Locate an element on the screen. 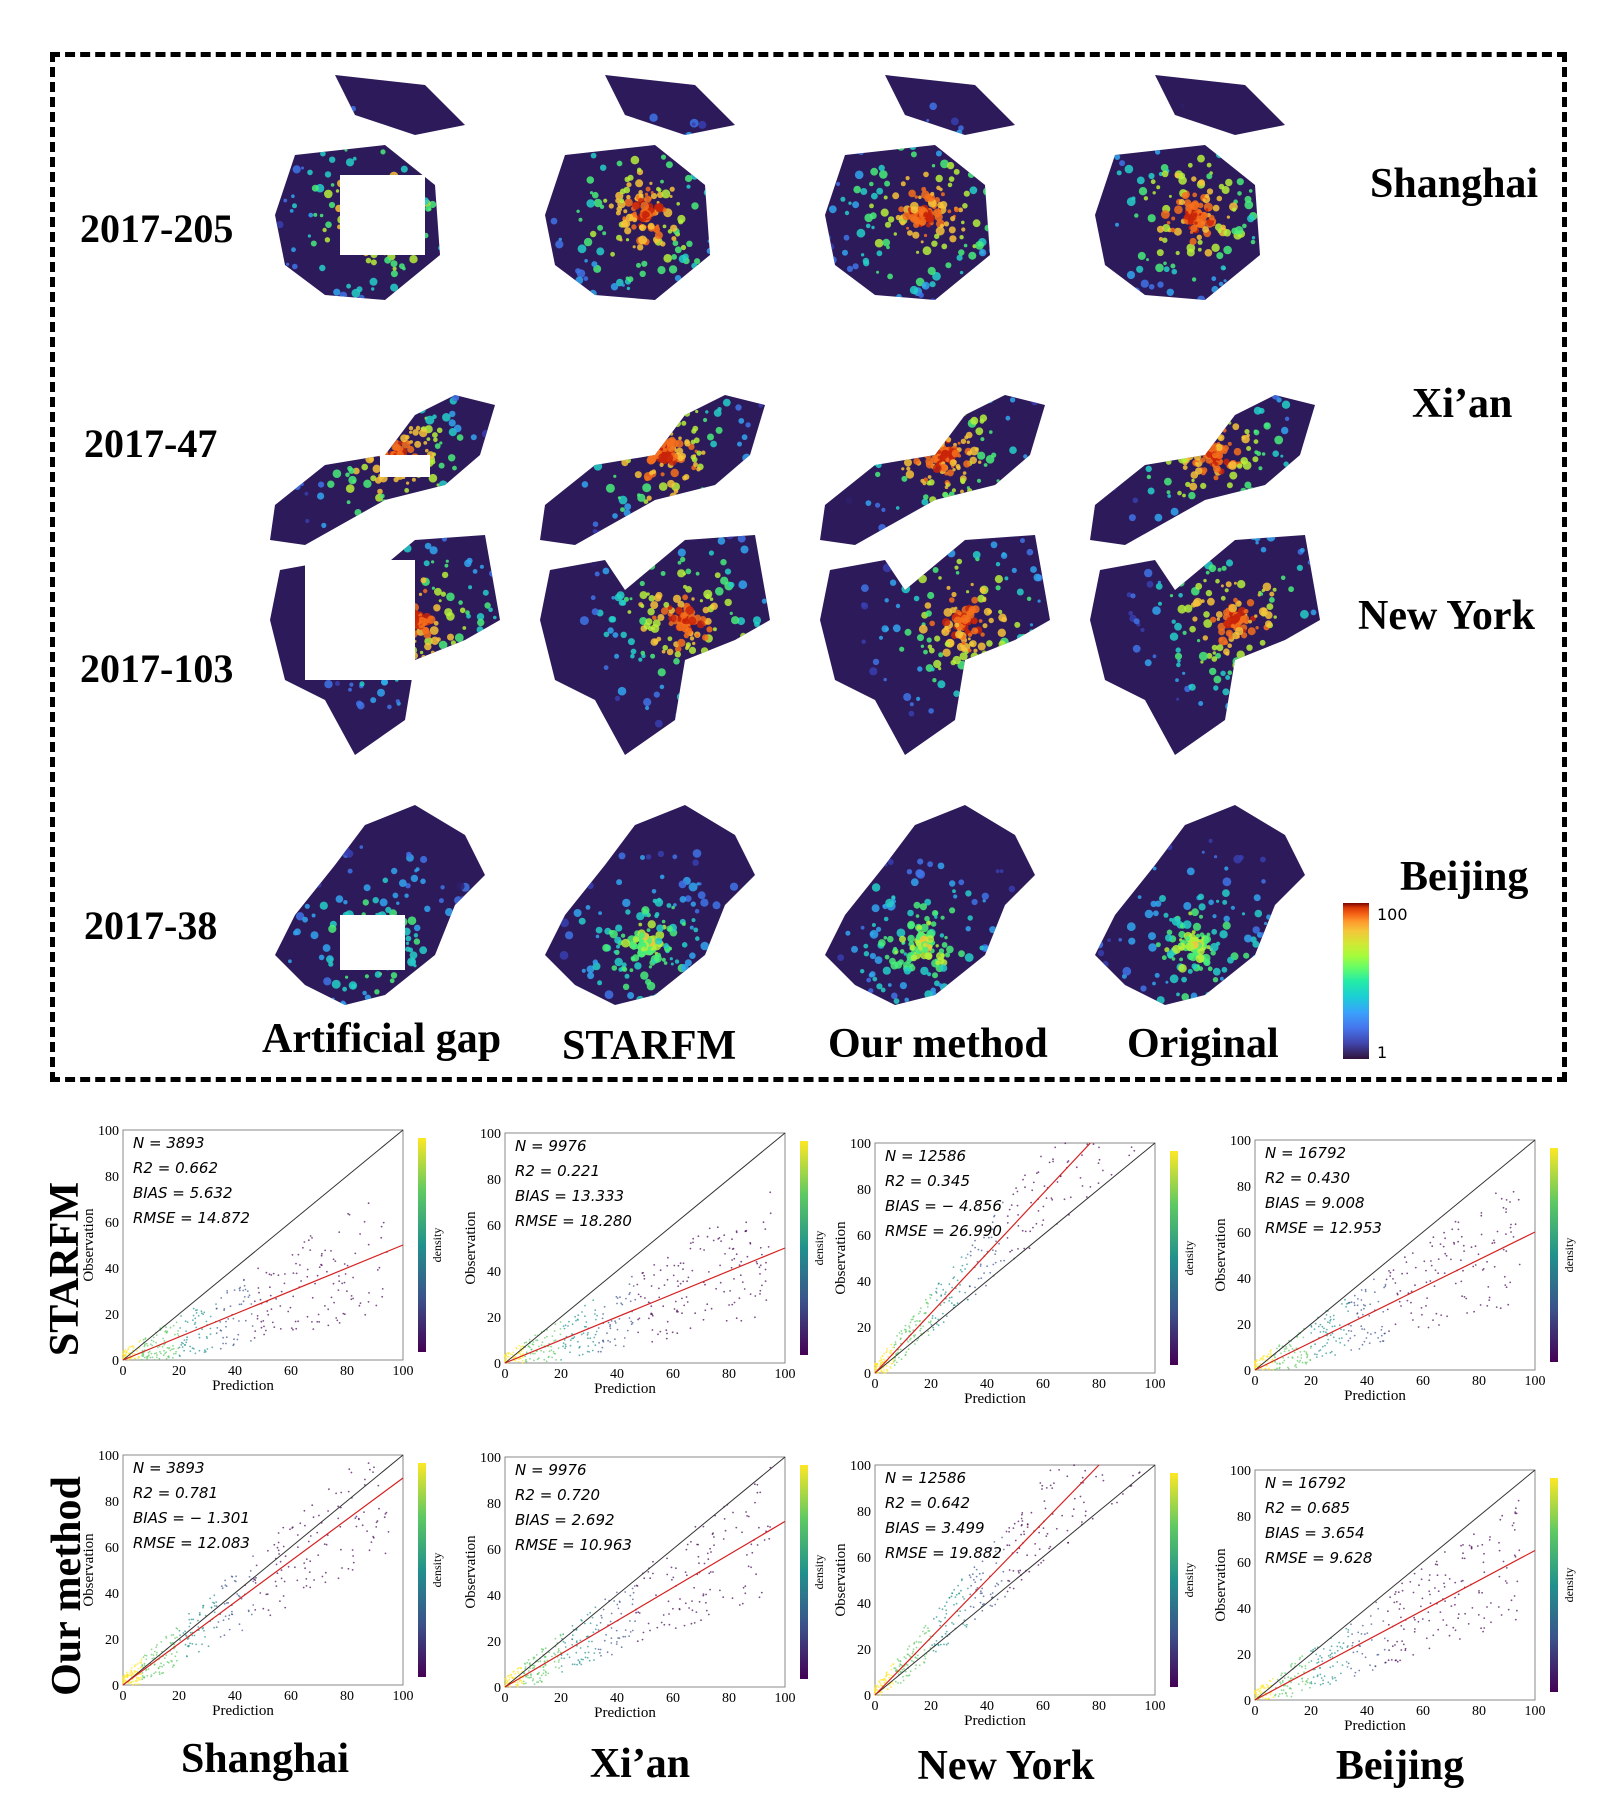 The image size is (1607, 1803). stat-label: N = 12586 is located at coordinates (925, 1478).